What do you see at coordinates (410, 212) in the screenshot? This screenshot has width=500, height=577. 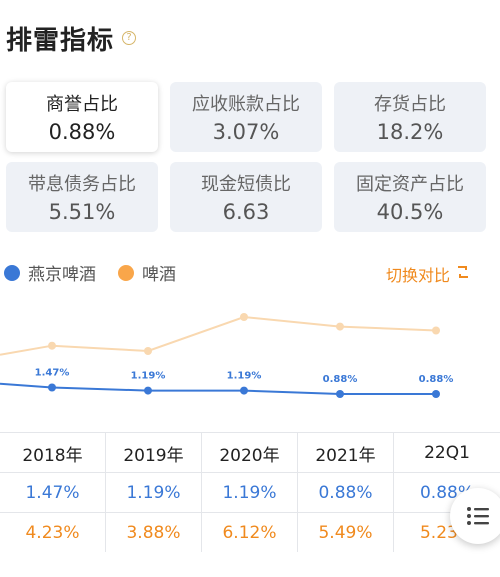 I see `metric-value: 40.5%` at bounding box center [410, 212].